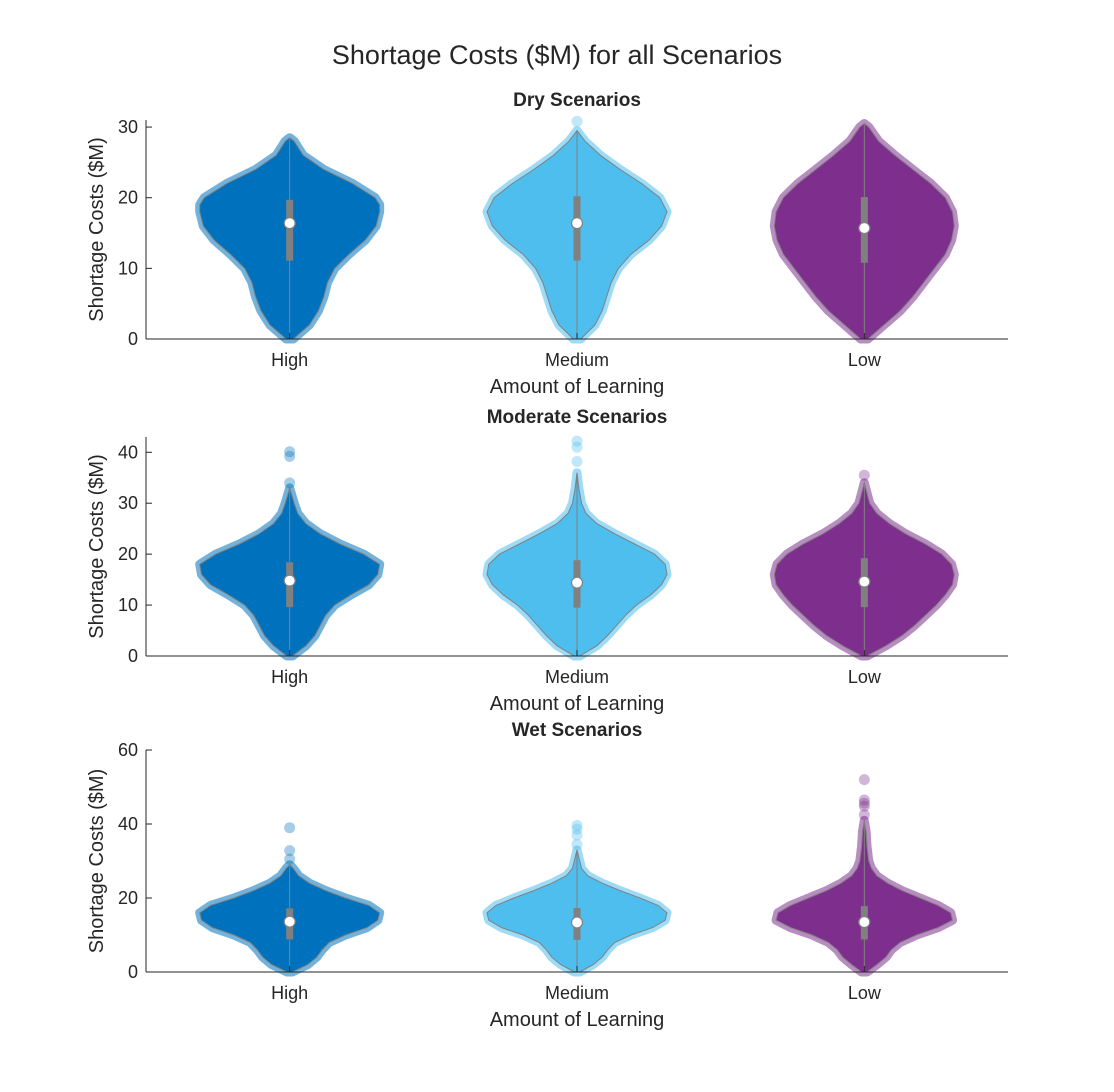 Image resolution: width=1114 pixels, height=1092 pixels. Describe the element at coordinates (557, 55) in the screenshot. I see `figure-title: Shortage Costs ($M) for all Scenarios` at that location.